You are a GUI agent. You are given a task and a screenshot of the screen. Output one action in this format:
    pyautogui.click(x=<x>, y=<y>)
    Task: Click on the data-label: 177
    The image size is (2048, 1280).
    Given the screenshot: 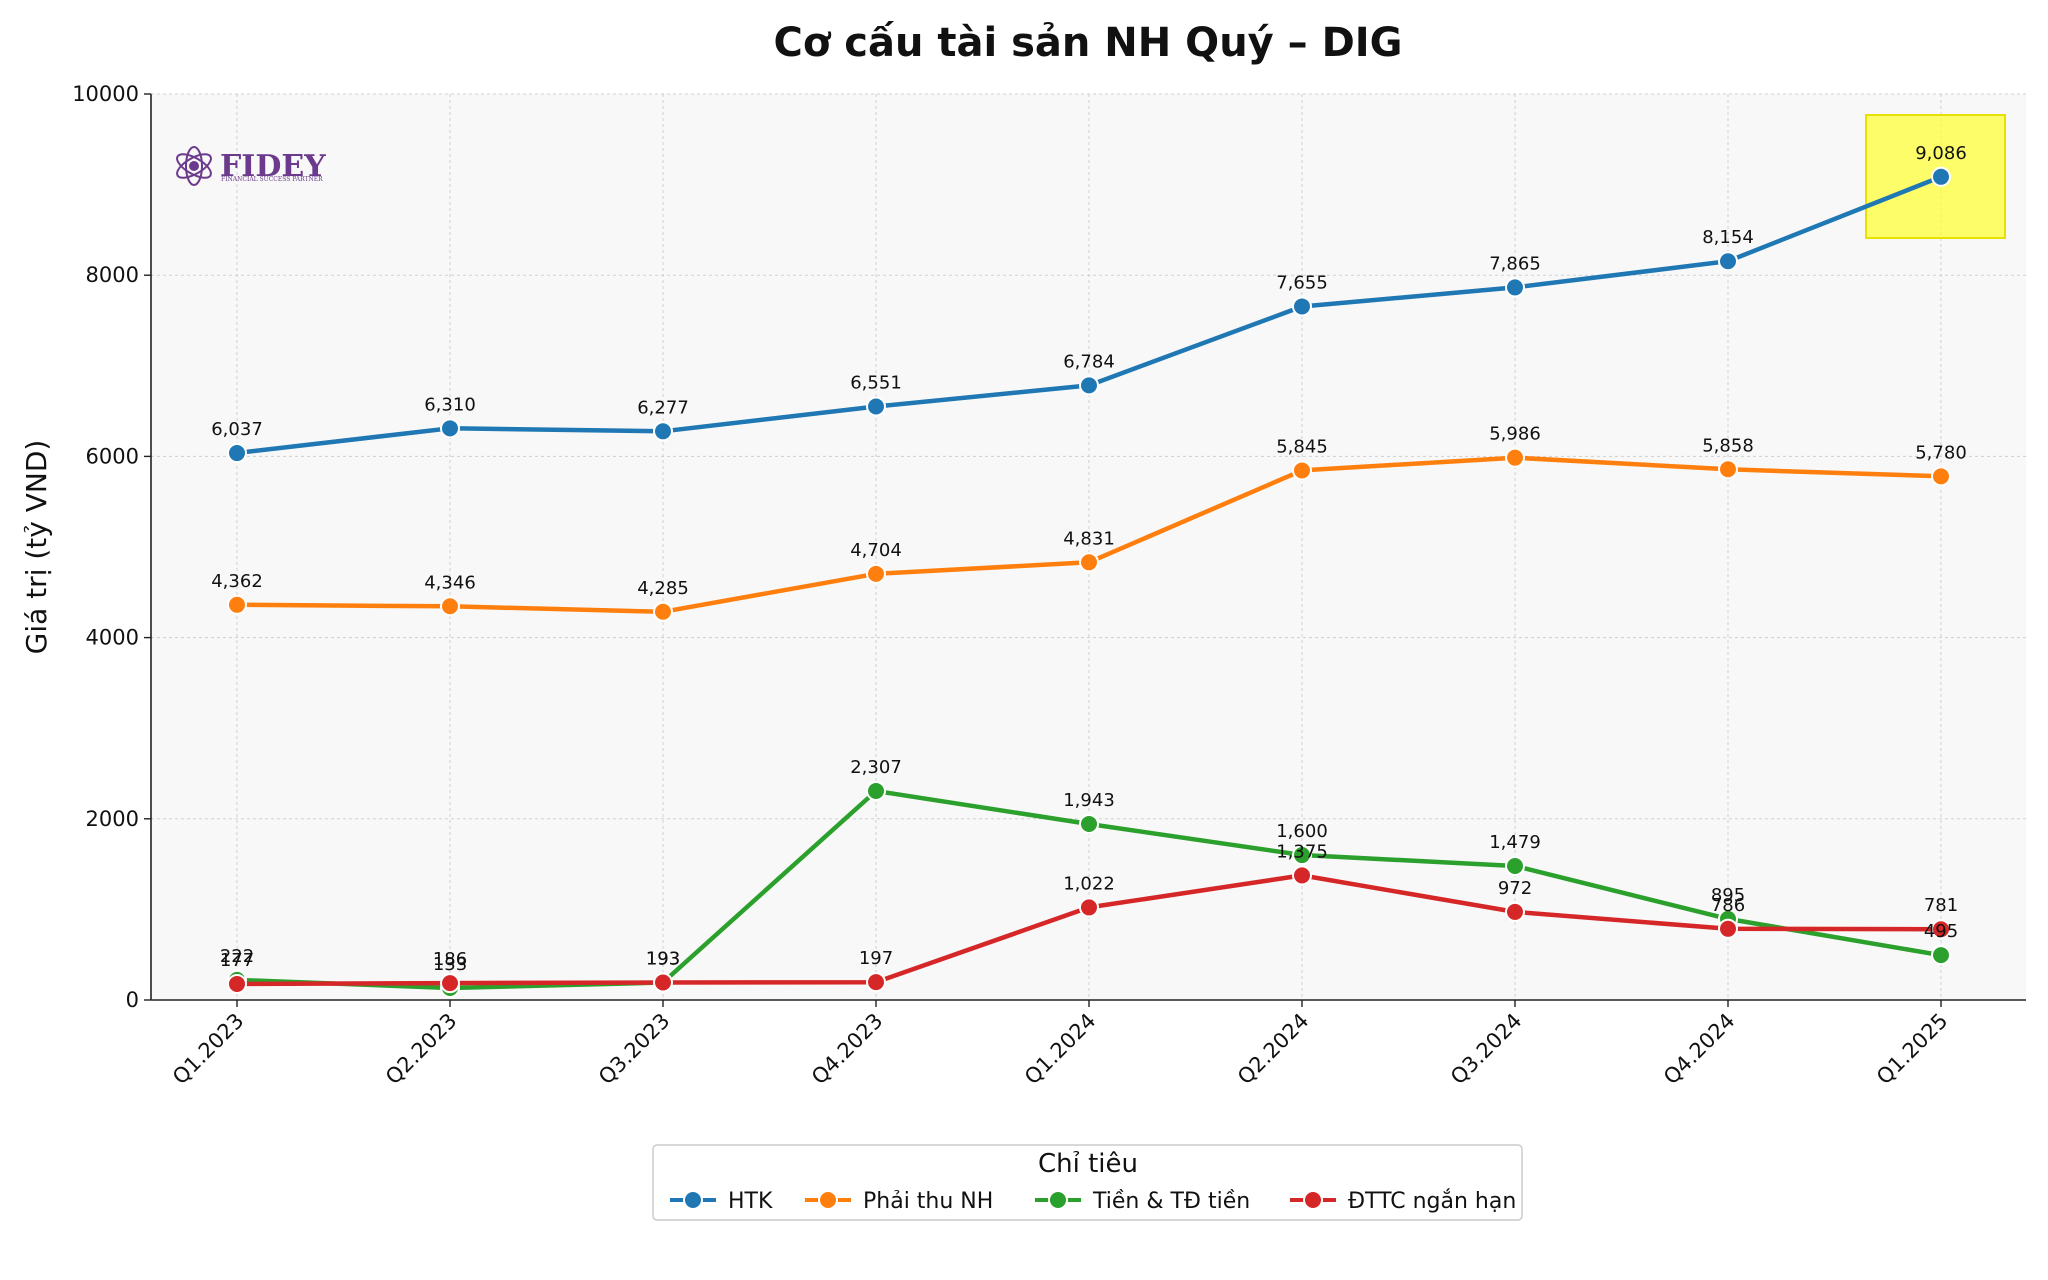 What is the action you would take?
    pyautogui.click(x=237, y=960)
    